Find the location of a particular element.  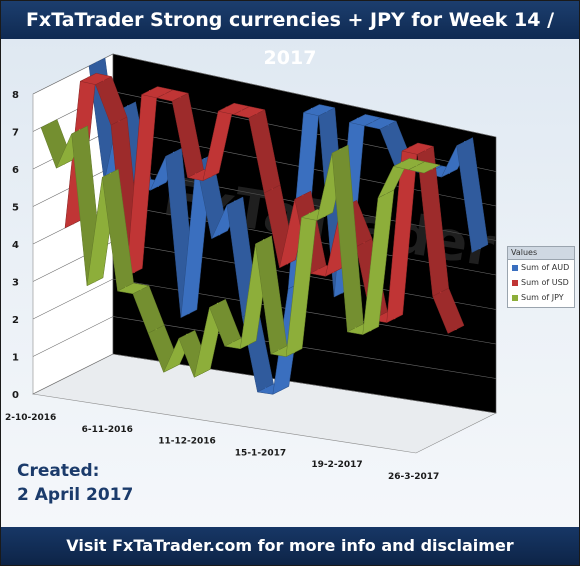

legend-label-usd: Sum of USD is located at coordinates (545, 282).